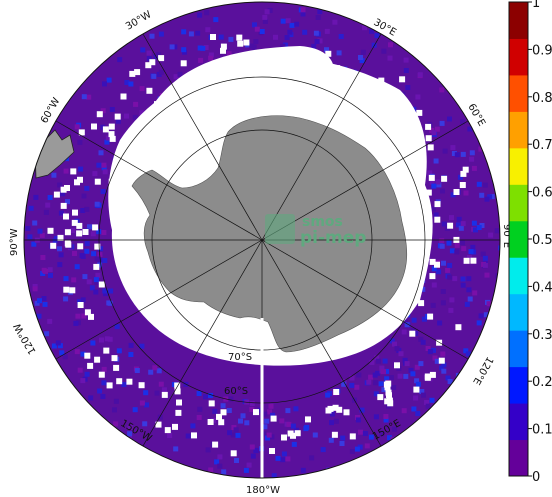  What do you see at coordinates (238, 374) in the screenshot?
I see `lat-labels: 60°S 70°S` at bounding box center [238, 374].